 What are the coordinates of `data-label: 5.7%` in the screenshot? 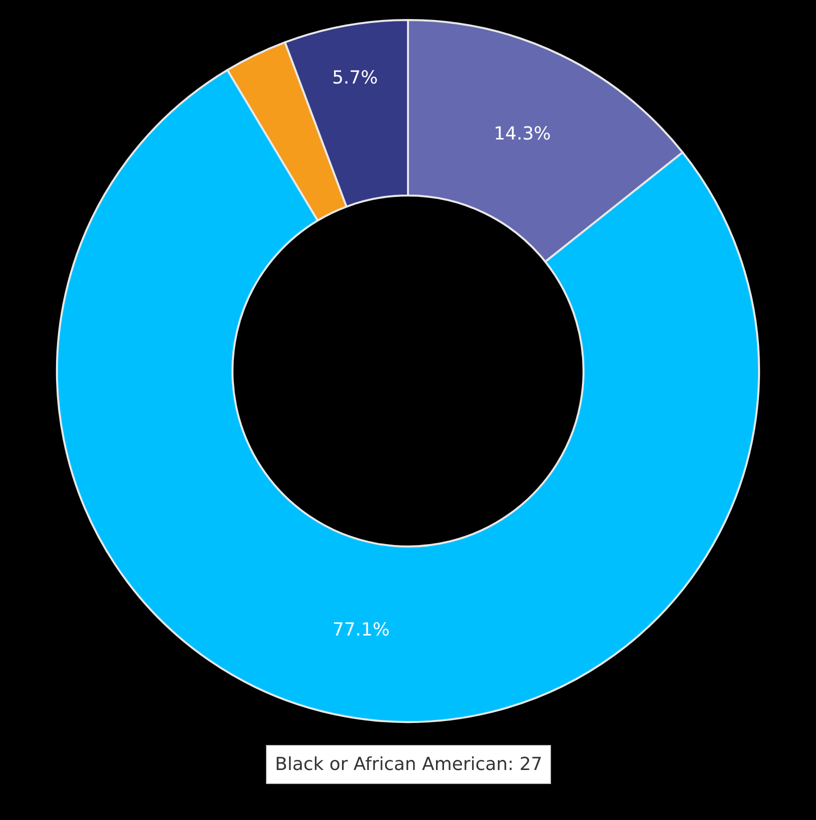 It's located at (355, 77).